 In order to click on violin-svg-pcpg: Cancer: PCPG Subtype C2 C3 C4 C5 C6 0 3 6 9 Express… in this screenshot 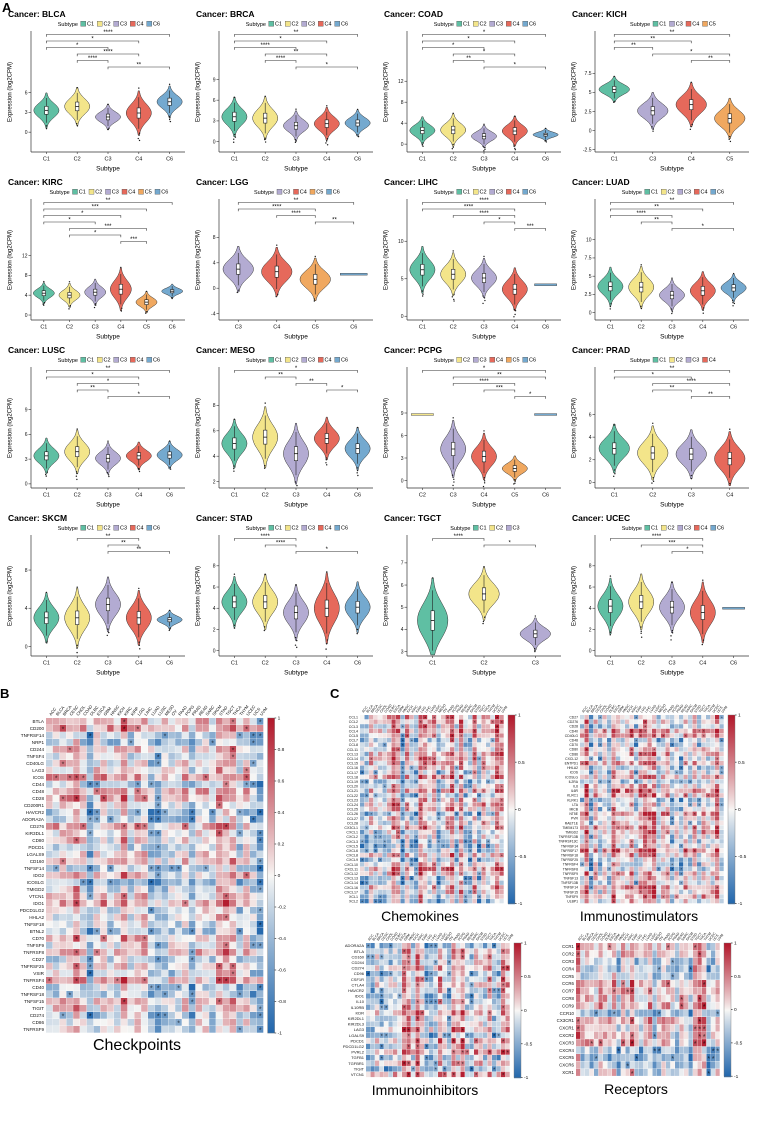, I will do `click(472, 427)`.